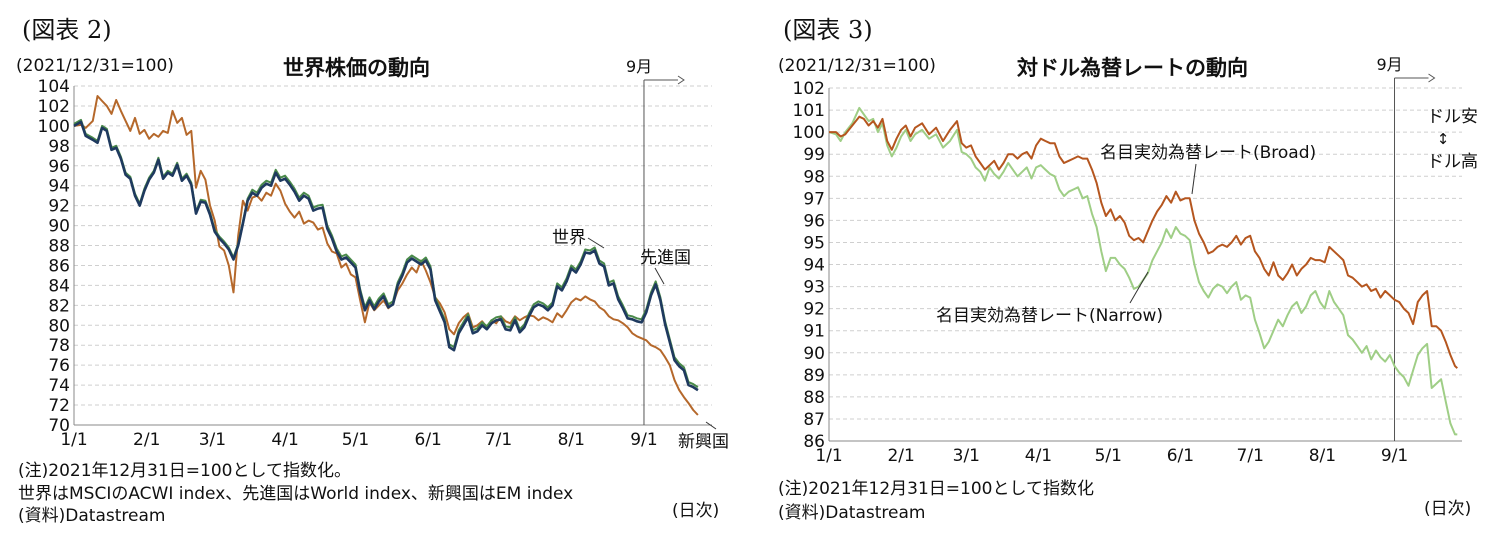 The width and height of the screenshot is (1497, 547). What do you see at coordinates (814, 420) in the screenshot?
I see `y-tick-label: 87` at bounding box center [814, 420].